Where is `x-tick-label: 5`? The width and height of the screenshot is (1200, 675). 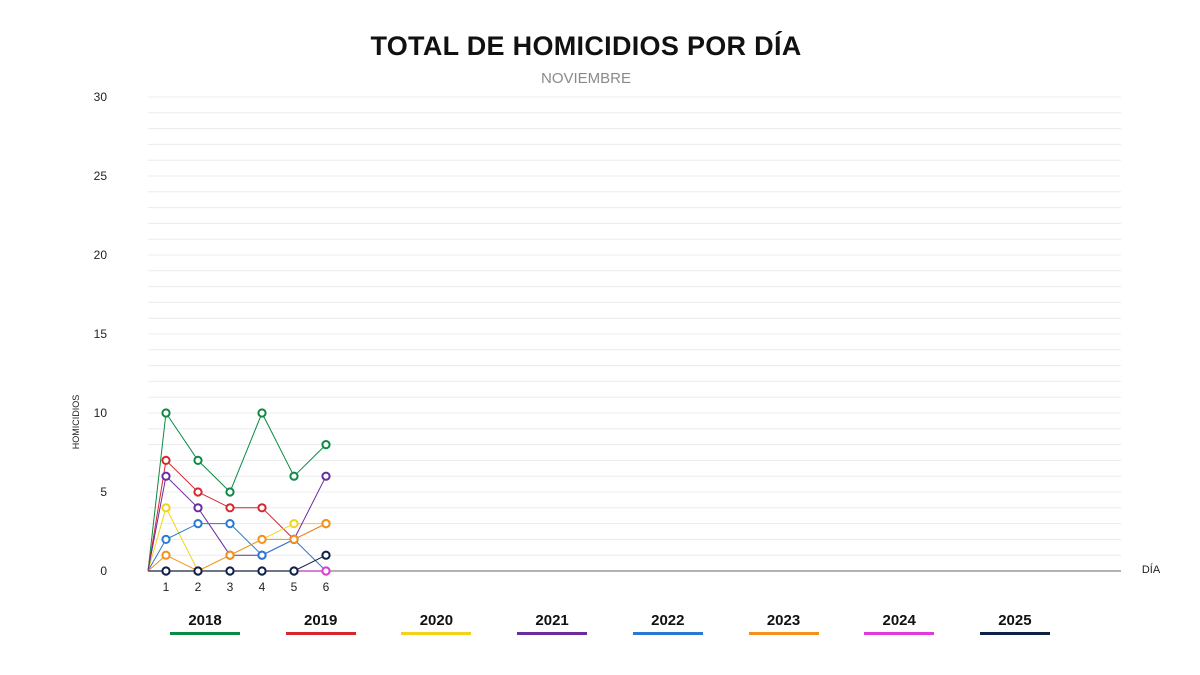
x-tick-label: 5 is located at coordinates (294, 587).